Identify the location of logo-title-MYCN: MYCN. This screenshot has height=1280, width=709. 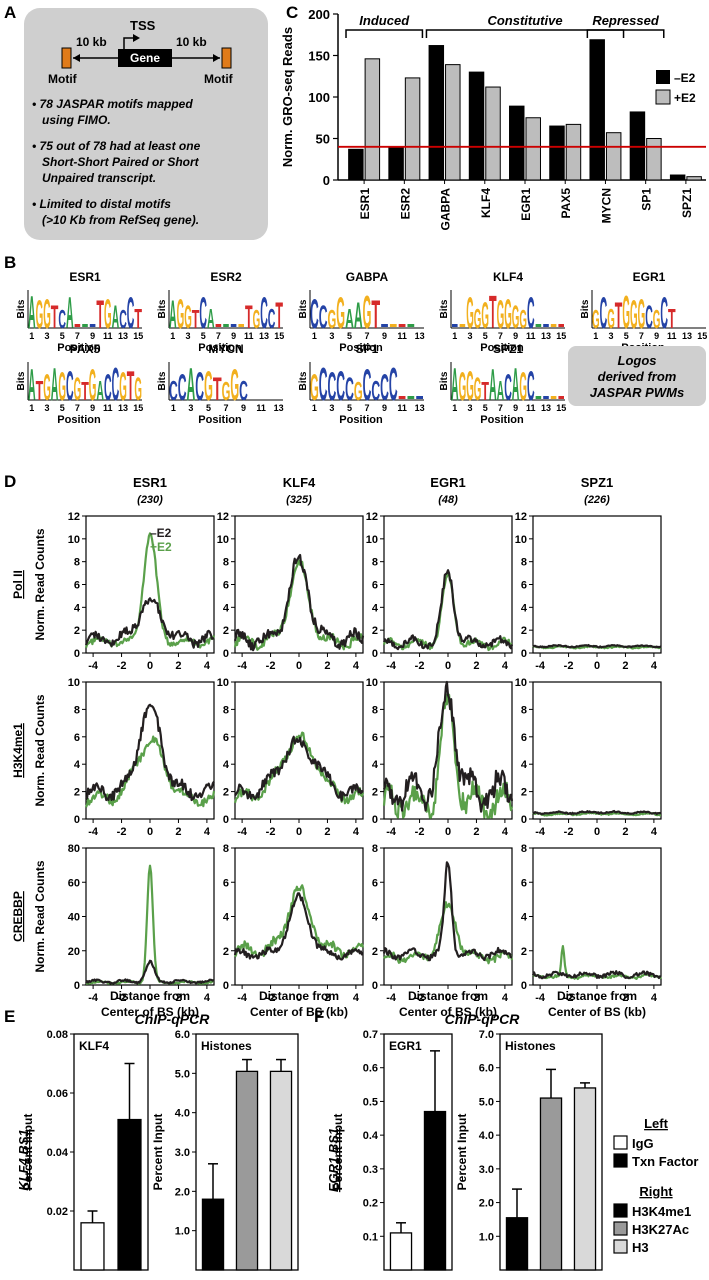
(225, 349).